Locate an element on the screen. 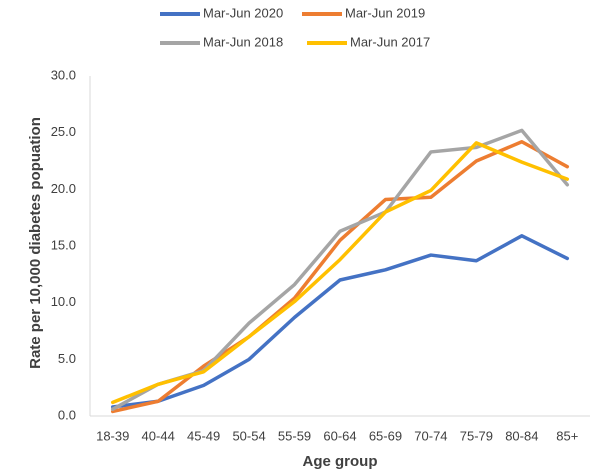  y-tick-label: 5.0 is located at coordinates (67, 358).